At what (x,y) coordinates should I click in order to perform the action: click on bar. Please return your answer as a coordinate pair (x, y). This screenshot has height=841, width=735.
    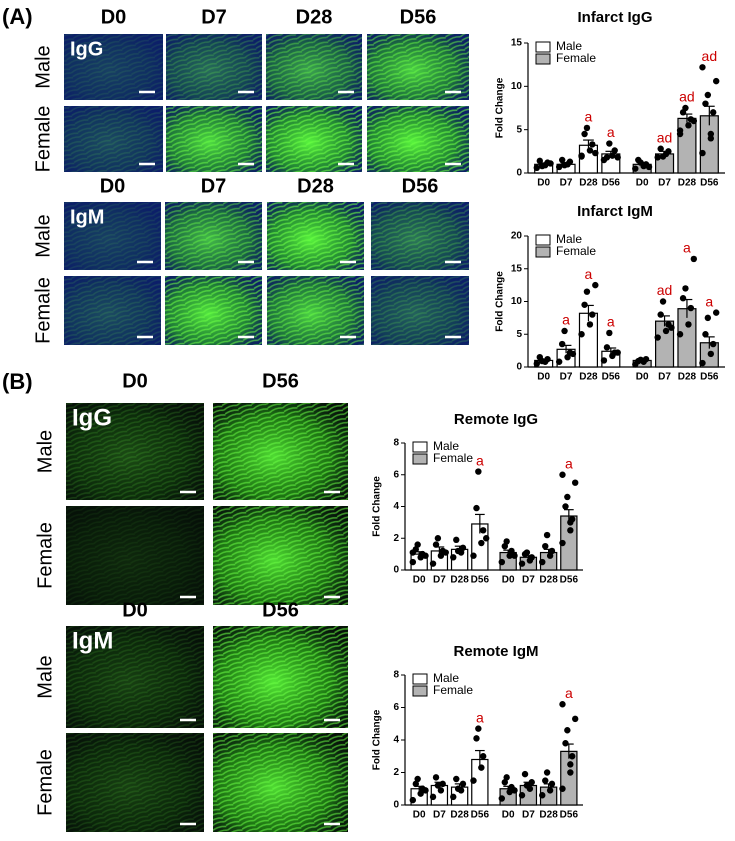
    Looking at the image, I should click on (588, 340).